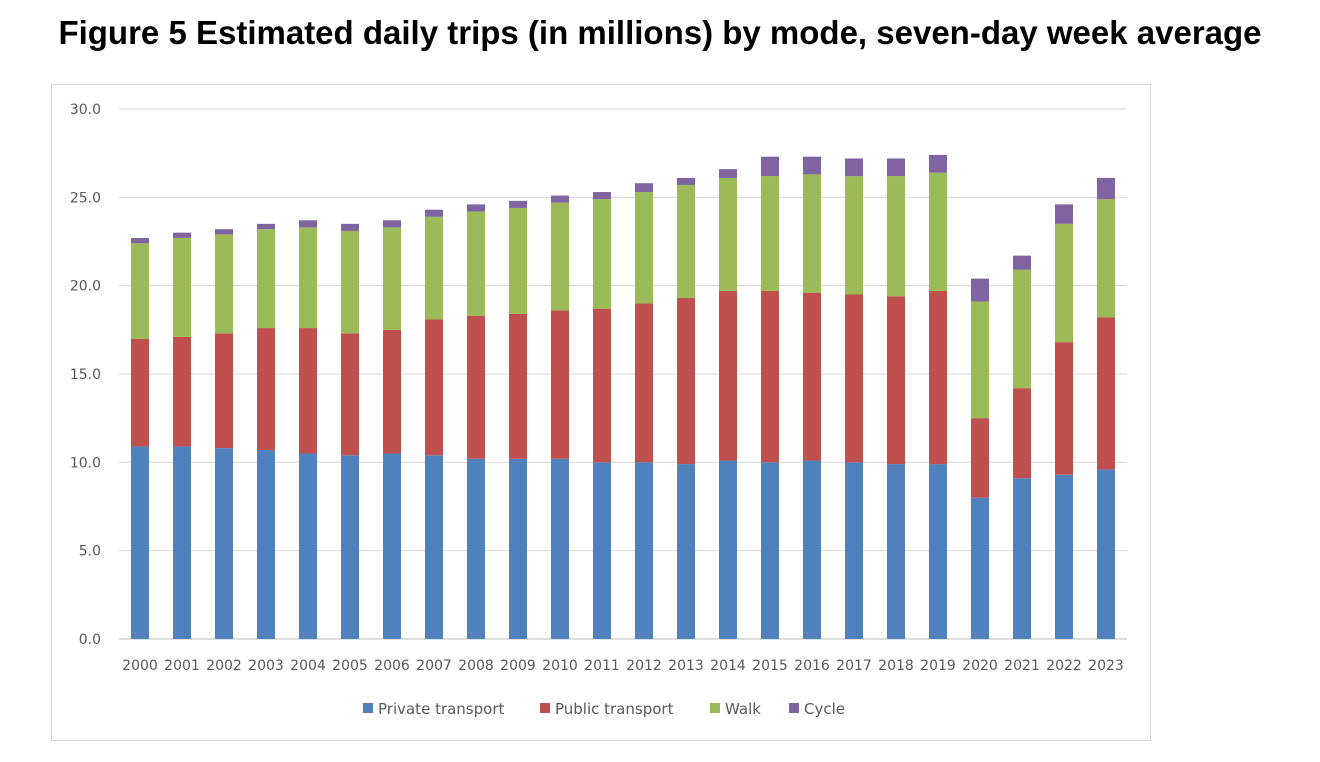  What do you see at coordinates (896, 666) in the screenshot?
I see `x-tick-label: 2018` at bounding box center [896, 666].